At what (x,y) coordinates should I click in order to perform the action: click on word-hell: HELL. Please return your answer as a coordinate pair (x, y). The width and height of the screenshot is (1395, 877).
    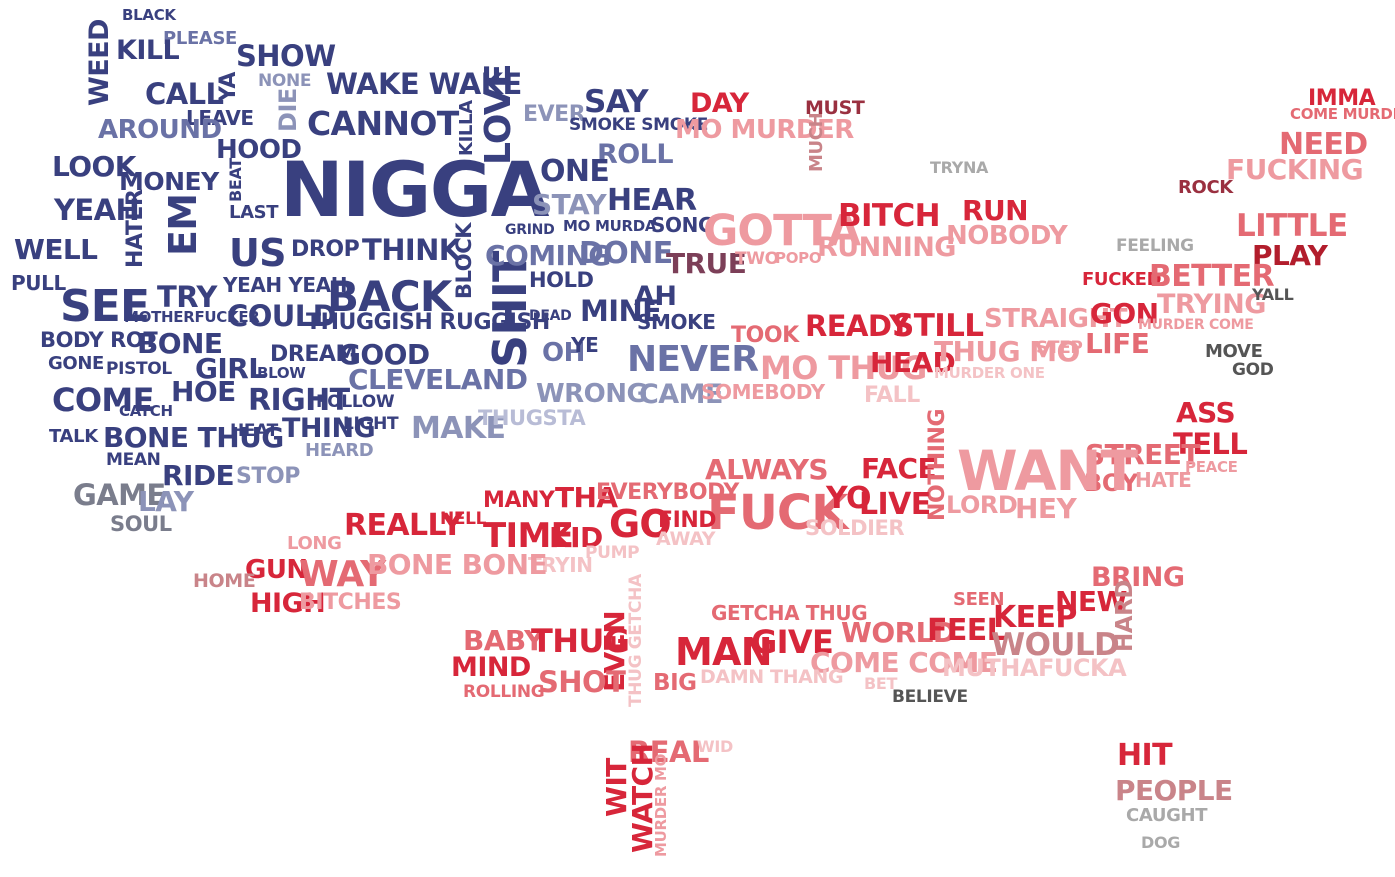
    Looking at the image, I should click on (463, 519).